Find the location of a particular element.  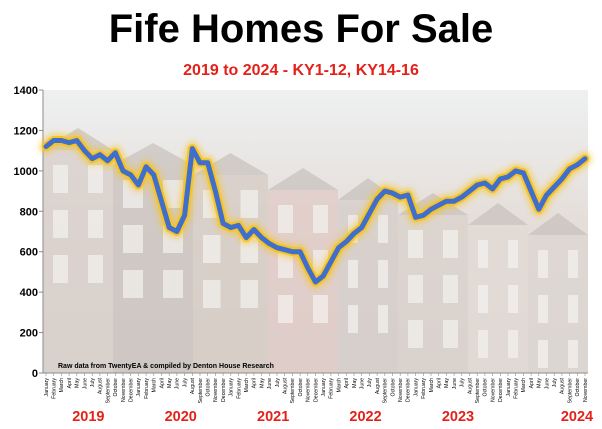

year-label: 2021 is located at coordinates (273, 417).